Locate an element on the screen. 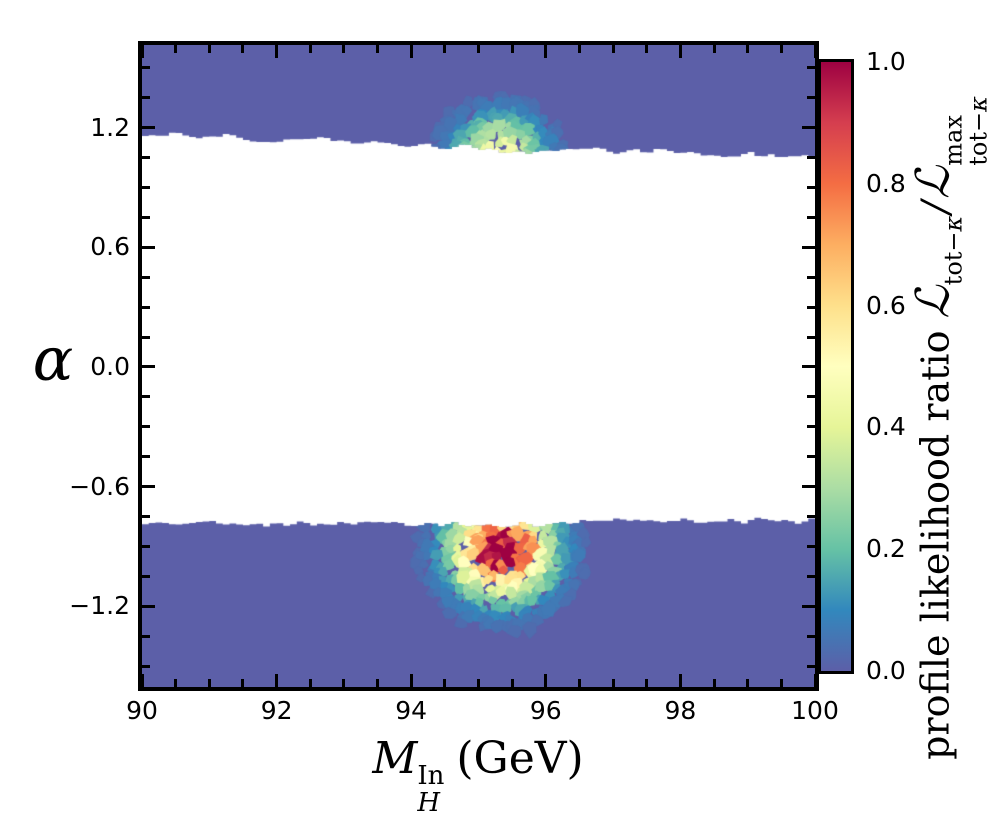  colorbar-tick-label: 1.0 is located at coordinates (886, 61).